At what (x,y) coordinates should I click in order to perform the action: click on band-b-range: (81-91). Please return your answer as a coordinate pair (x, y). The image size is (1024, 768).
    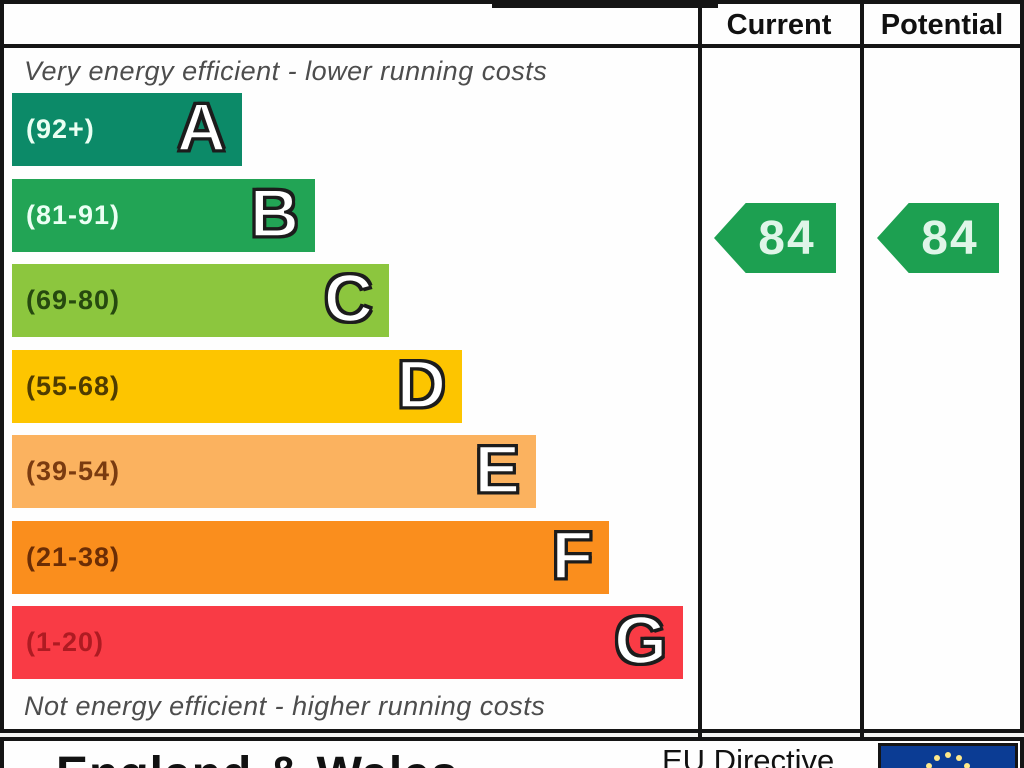
    Looking at the image, I should click on (73, 215).